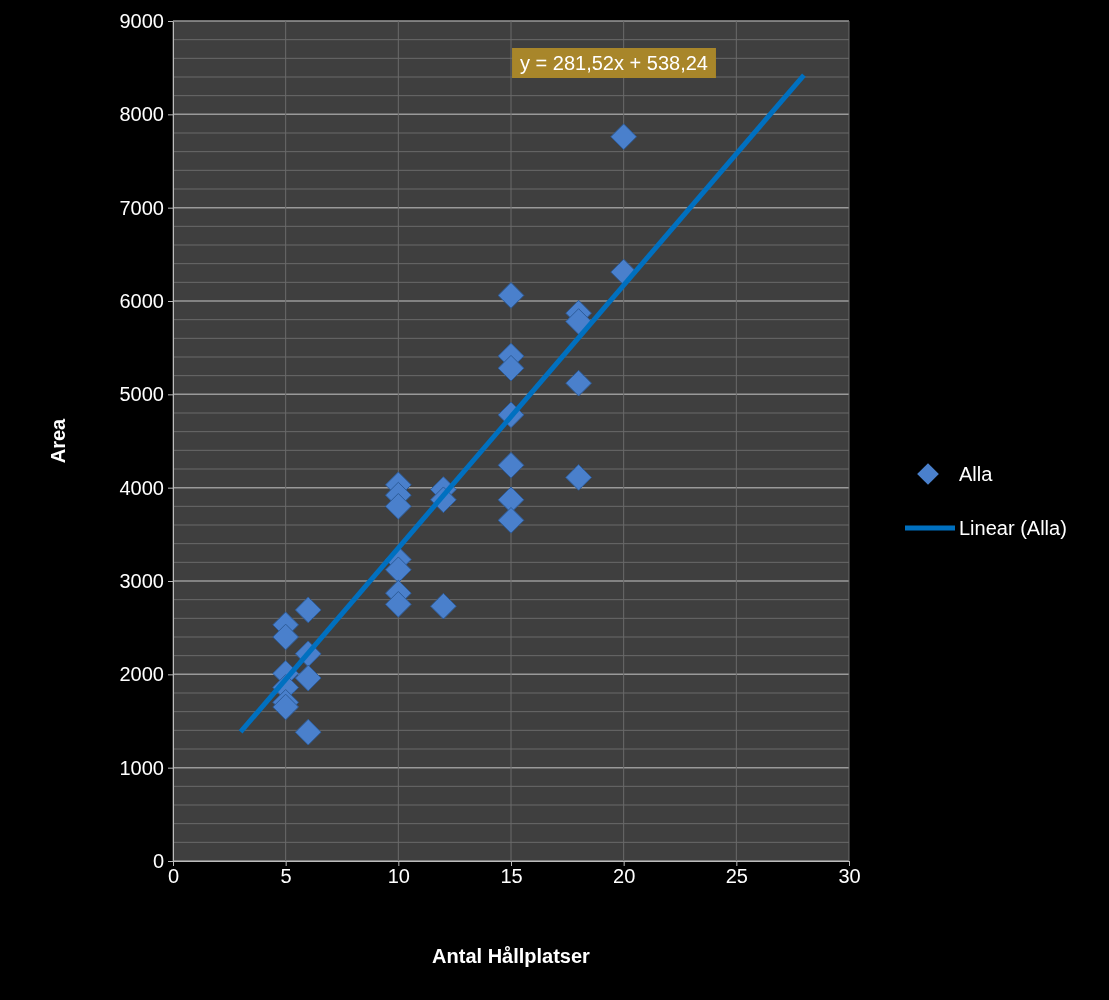 Image resolution: width=1109 pixels, height=1000 pixels. Describe the element at coordinates (141, 767) in the screenshot. I see `y-tick-label: 1000` at that location.